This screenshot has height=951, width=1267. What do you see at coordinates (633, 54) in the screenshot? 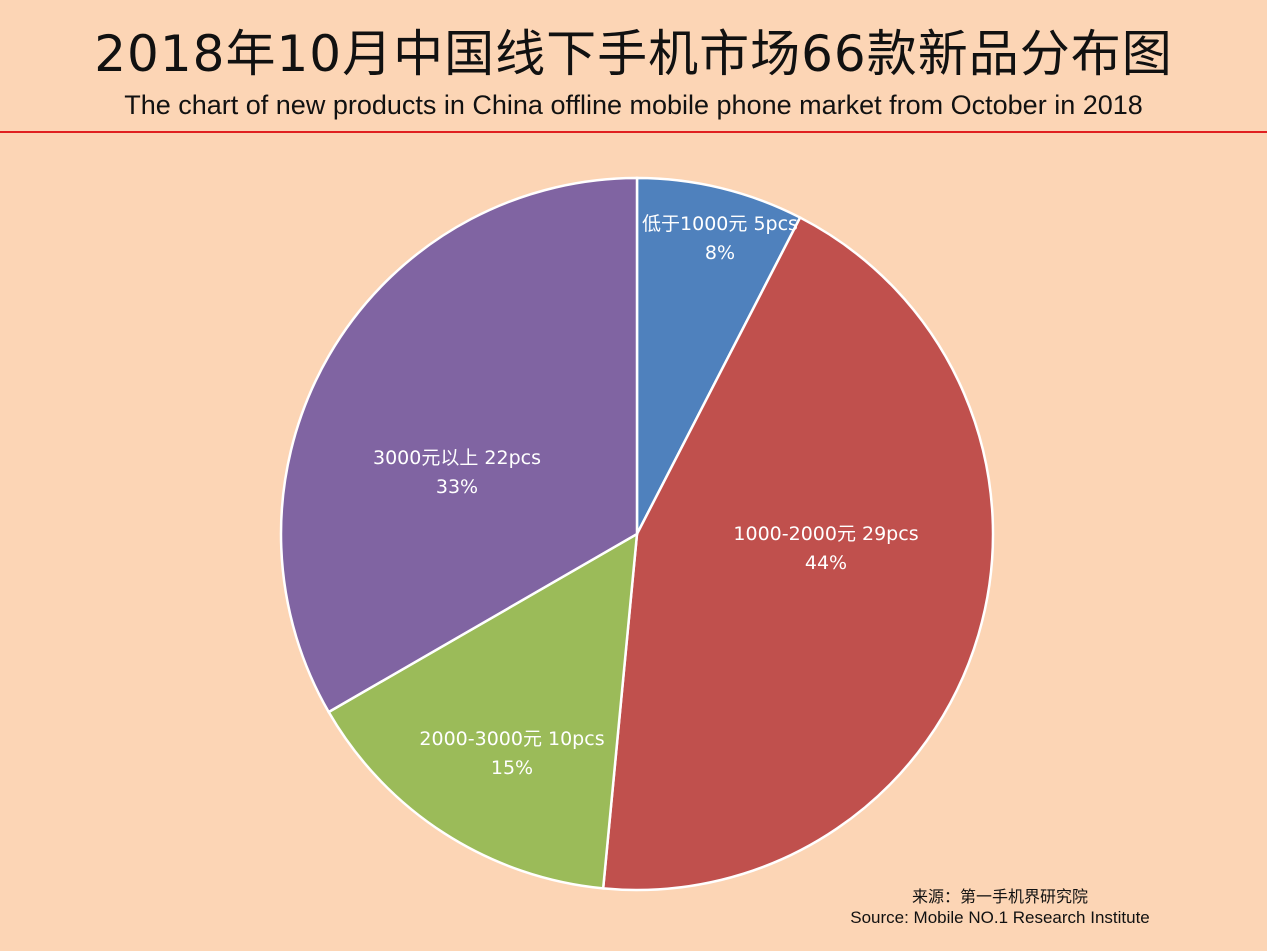
I see `chart-title: 2018年10月中国线下手机市场66款新品分布图` at bounding box center [633, 54].